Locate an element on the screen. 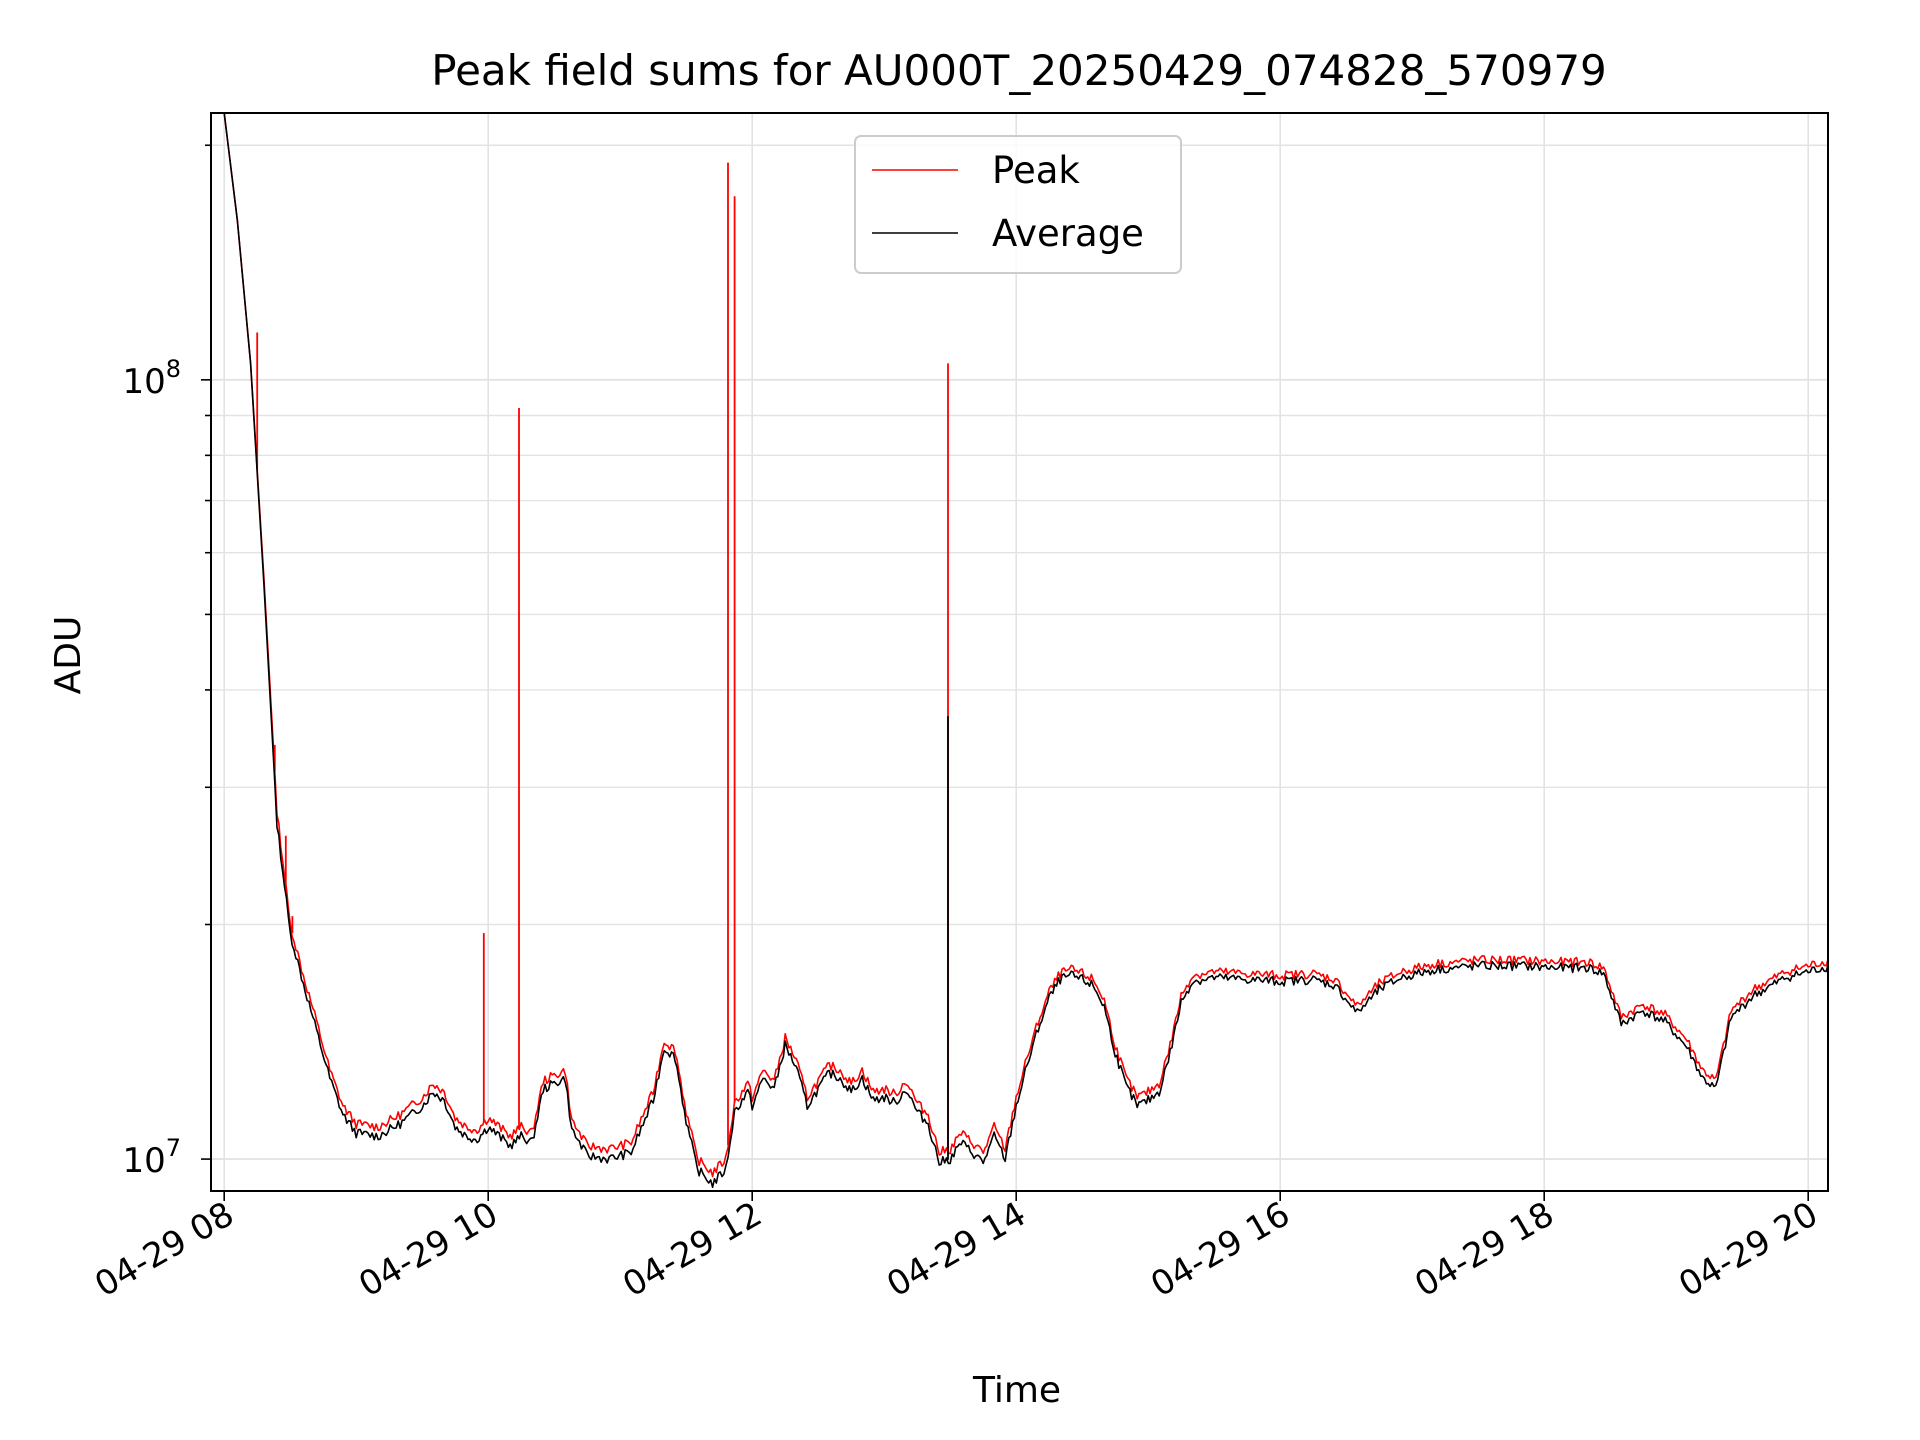  y-tick-label: 10⁸ is located at coordinates (151, 378).